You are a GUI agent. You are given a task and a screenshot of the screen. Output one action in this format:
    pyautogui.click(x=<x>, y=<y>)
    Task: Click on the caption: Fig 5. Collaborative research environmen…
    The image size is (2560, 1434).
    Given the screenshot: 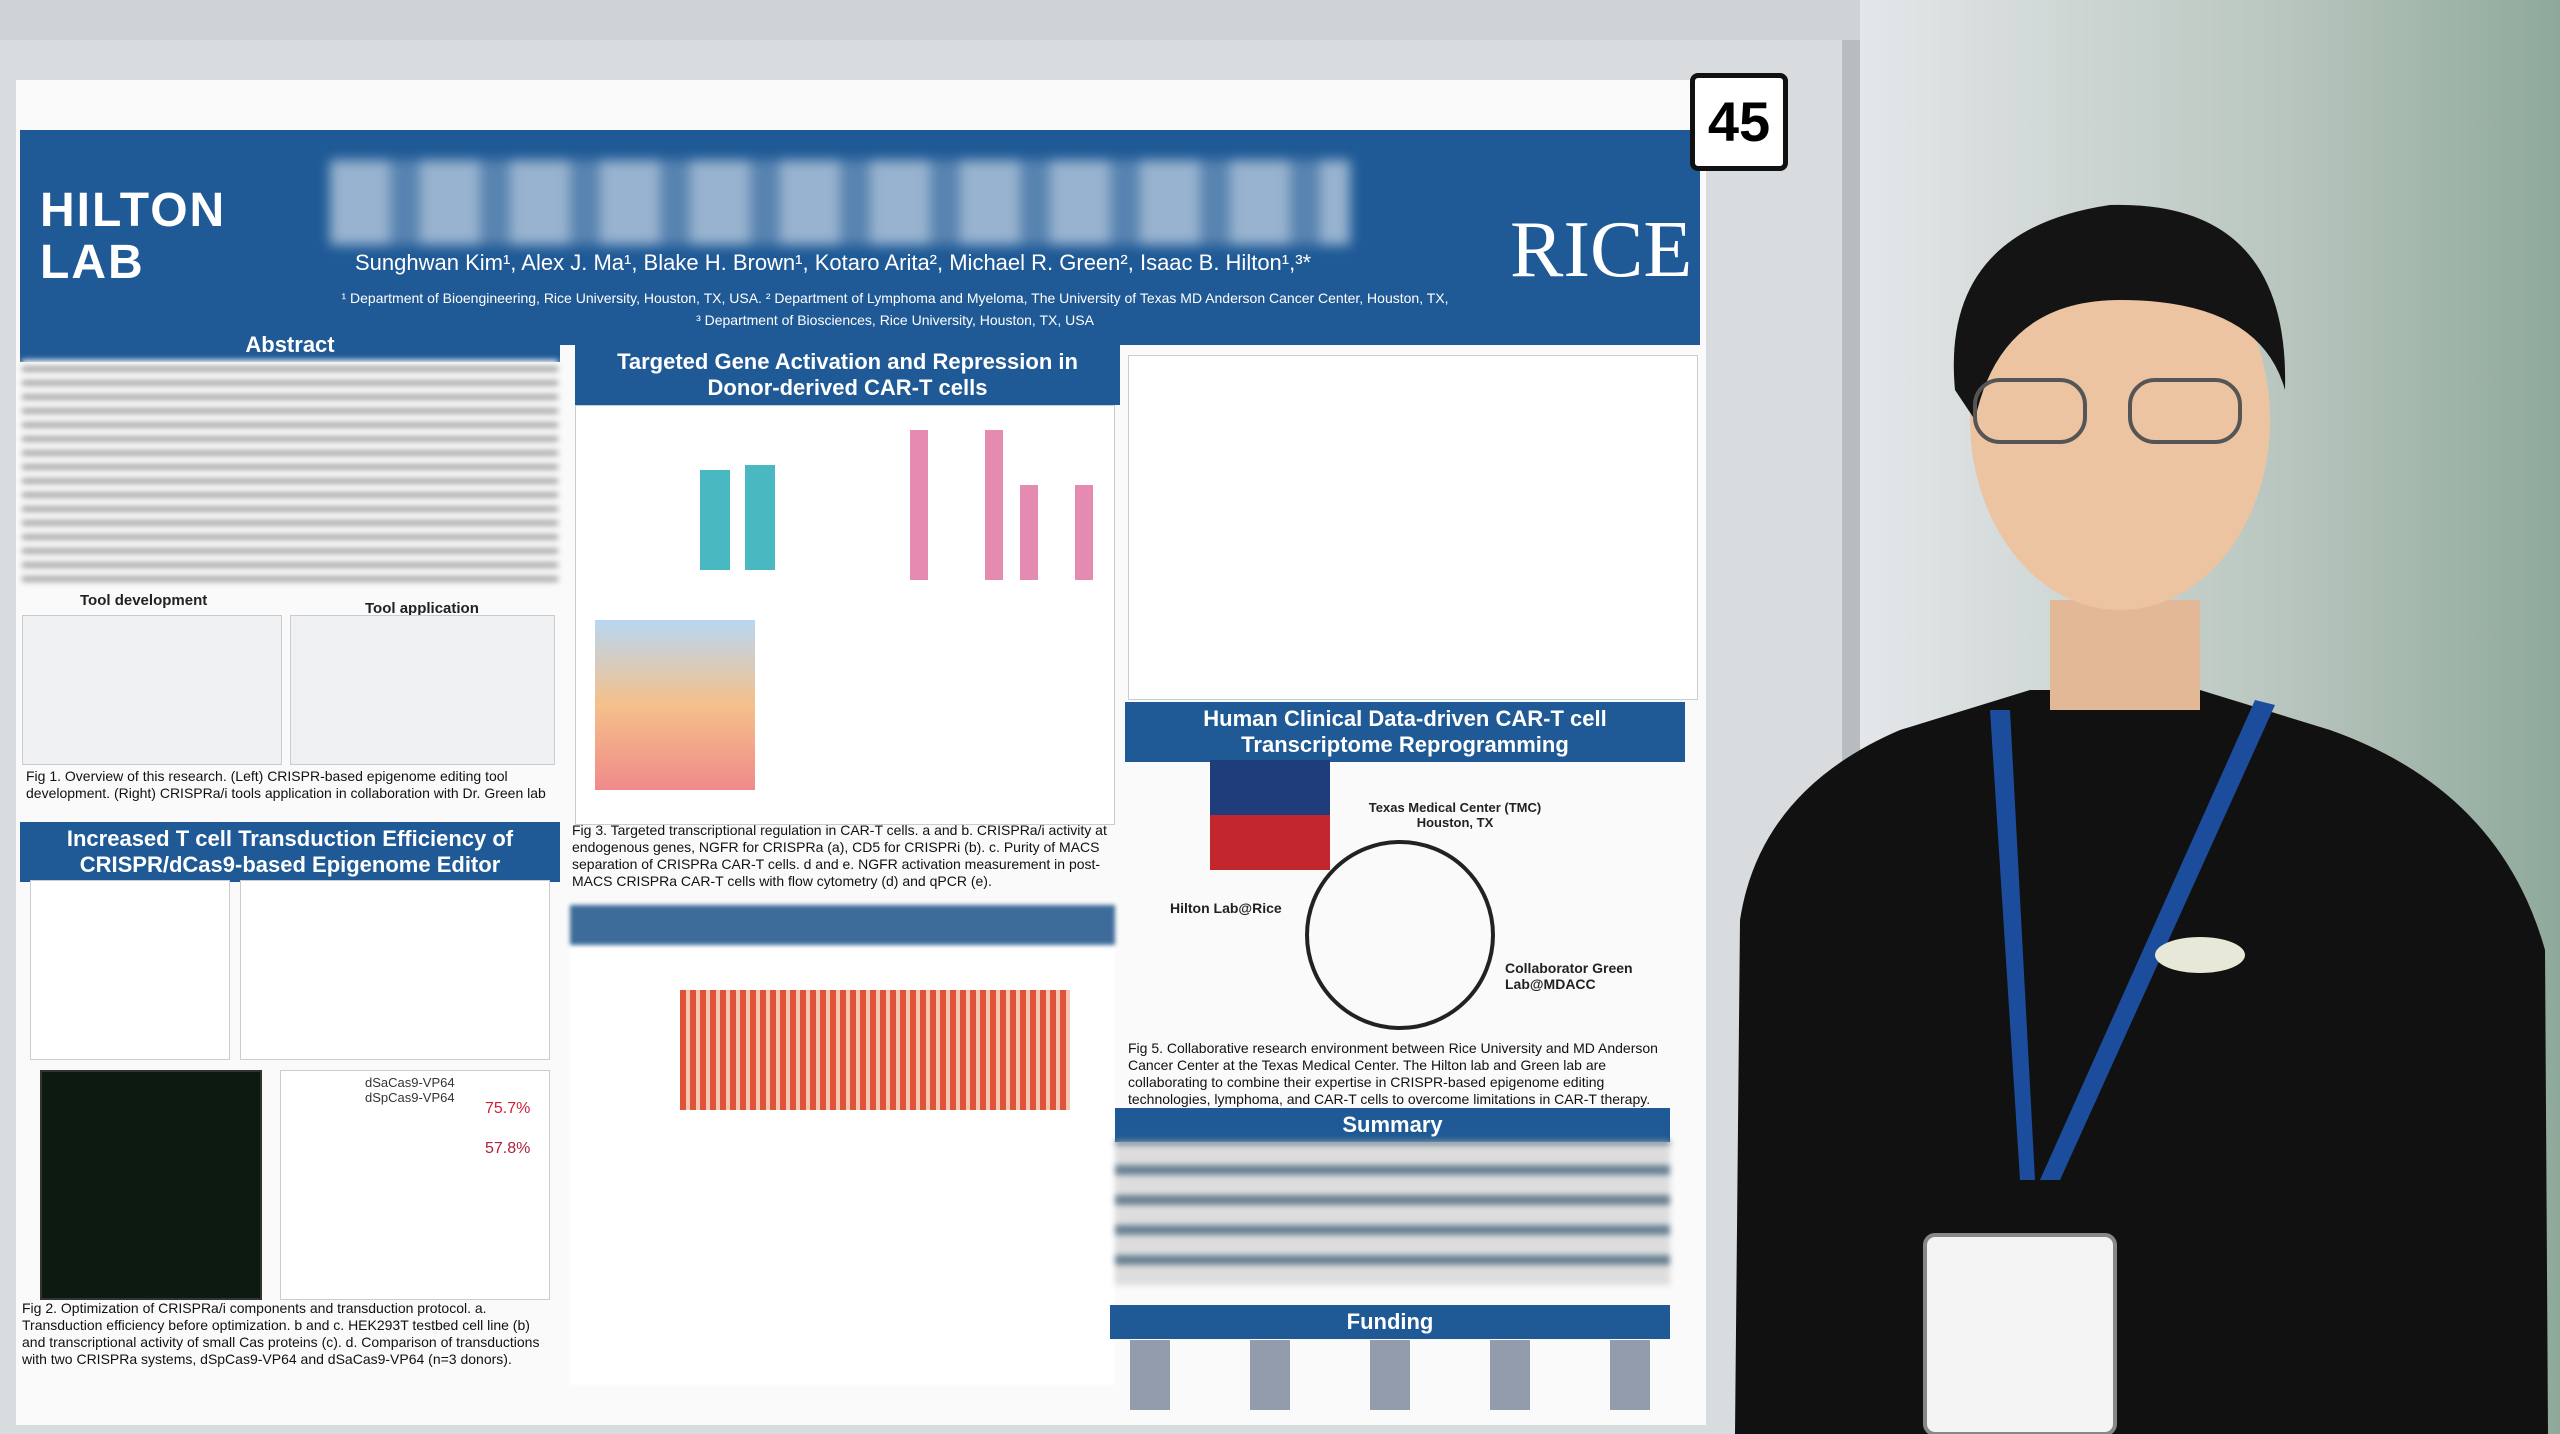 What is the action you would take?
    pyautogui.click(x=1393, y=1073)
    